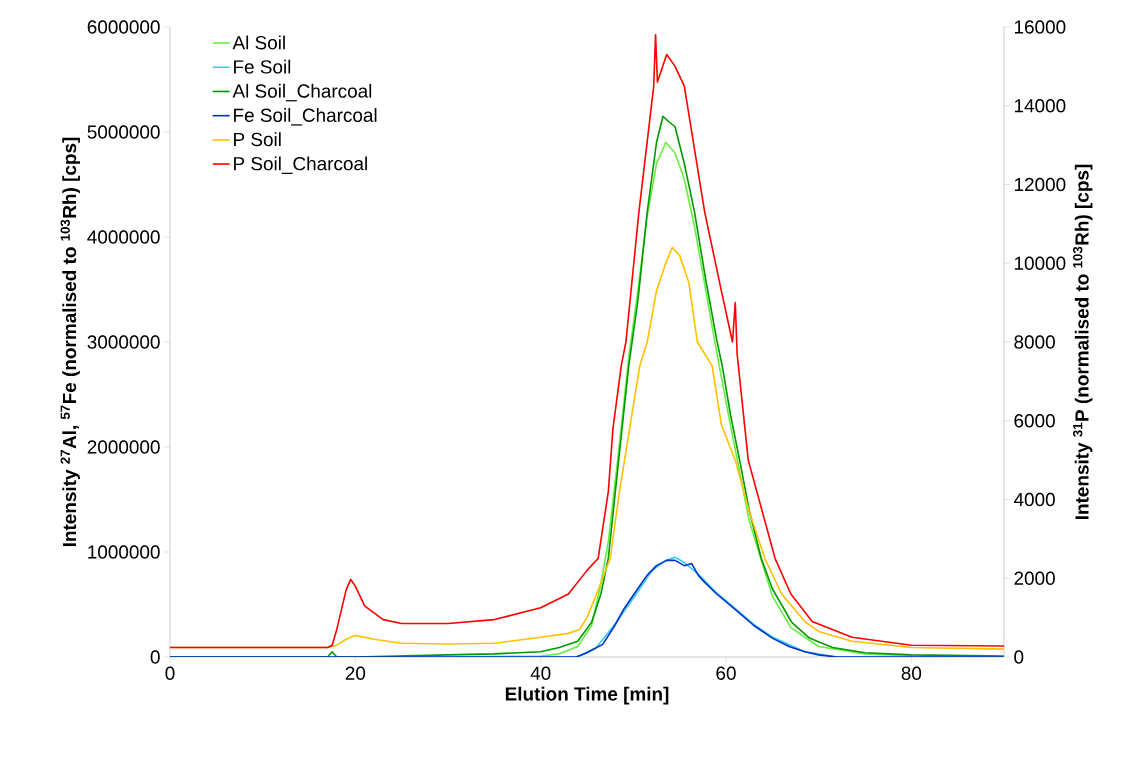 Image resolution: width=1138 pixels, height=763 pixels. Describe the element at coordinates (300, 165) in the screenshot. I see `legend-label: P Soil_Charcoal` at that location.